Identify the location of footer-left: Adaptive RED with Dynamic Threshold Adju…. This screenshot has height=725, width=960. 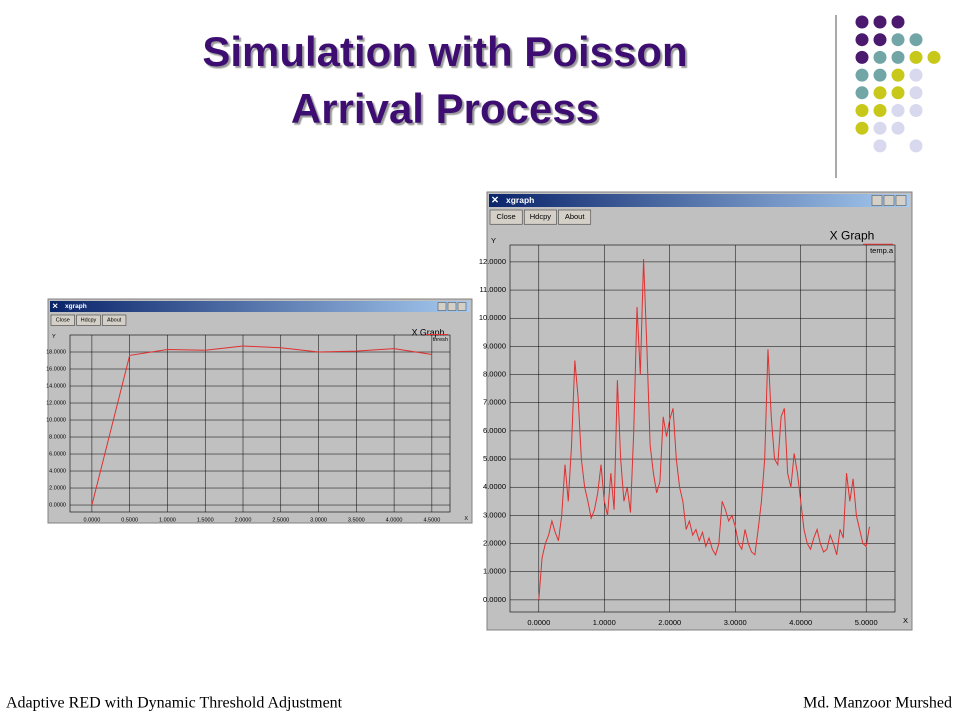
(174, 703).